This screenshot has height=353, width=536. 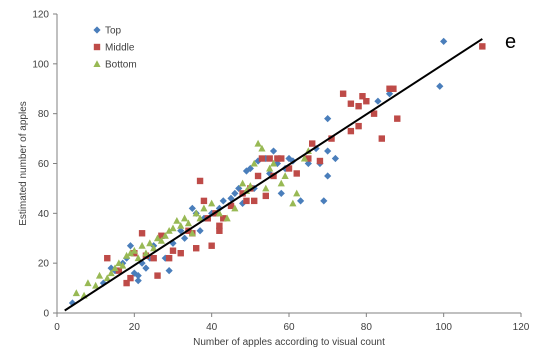 What do you see at coordinates (521, 327) in the screenshot?
I see `x-tick-label: 120` at bounding box center [521, 327].